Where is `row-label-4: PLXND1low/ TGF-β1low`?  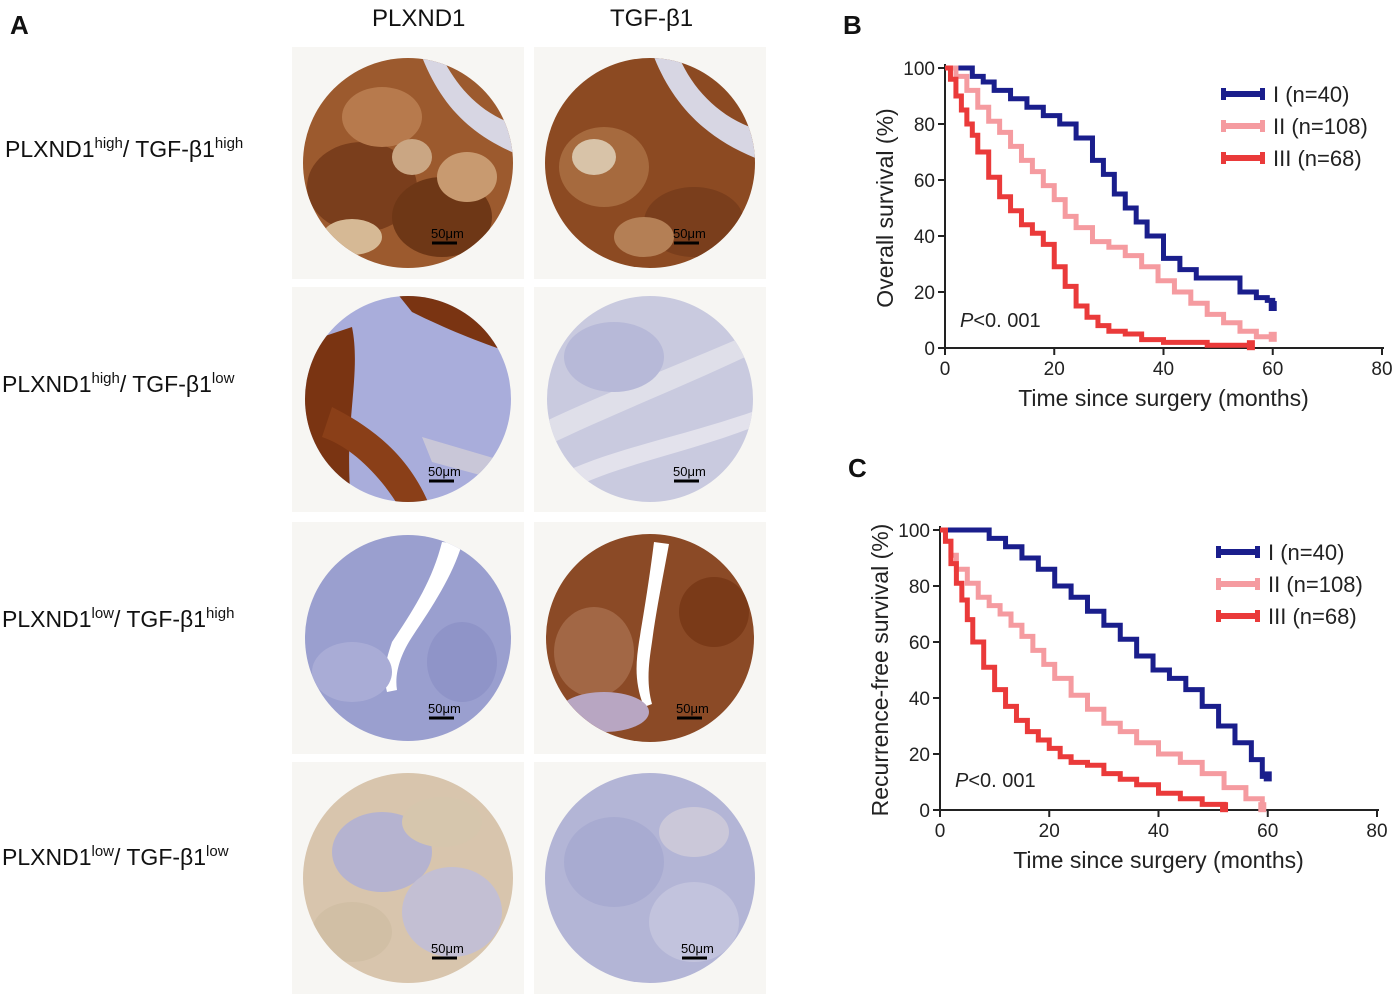 row-label-4: PLXND1low/ TGF-β1low is located at coordinates (115, 856).